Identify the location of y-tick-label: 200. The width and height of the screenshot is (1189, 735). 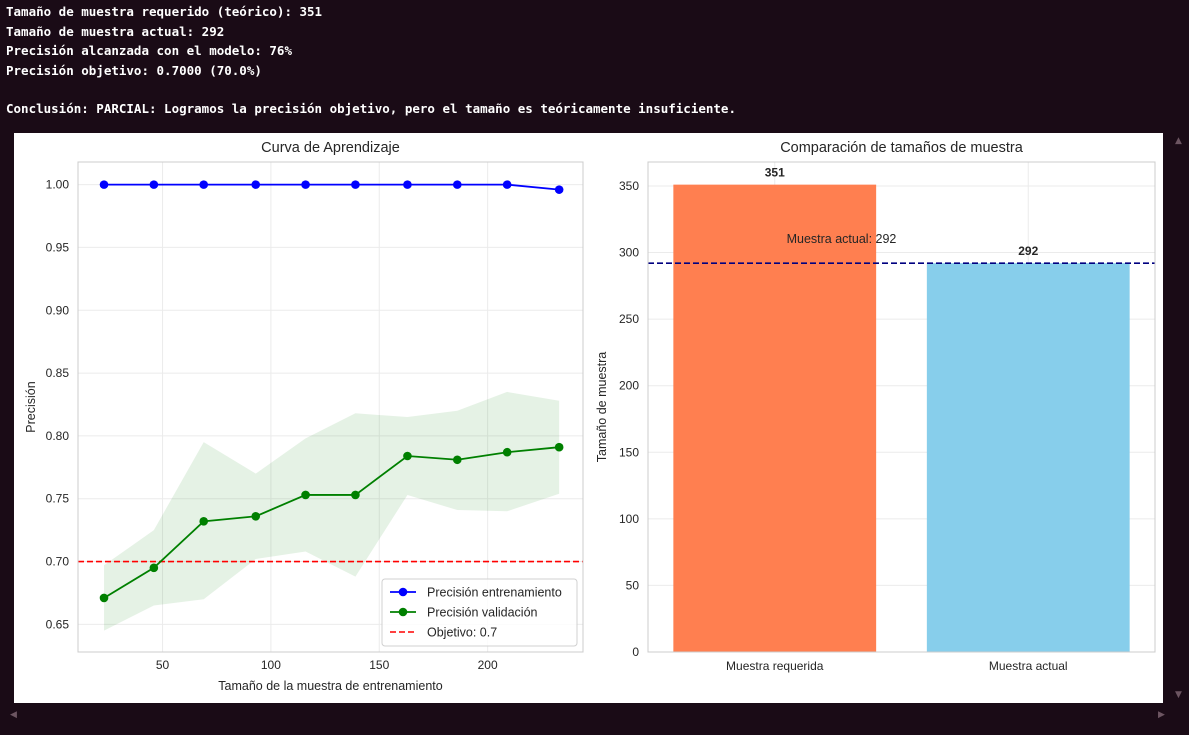
(629, 386).